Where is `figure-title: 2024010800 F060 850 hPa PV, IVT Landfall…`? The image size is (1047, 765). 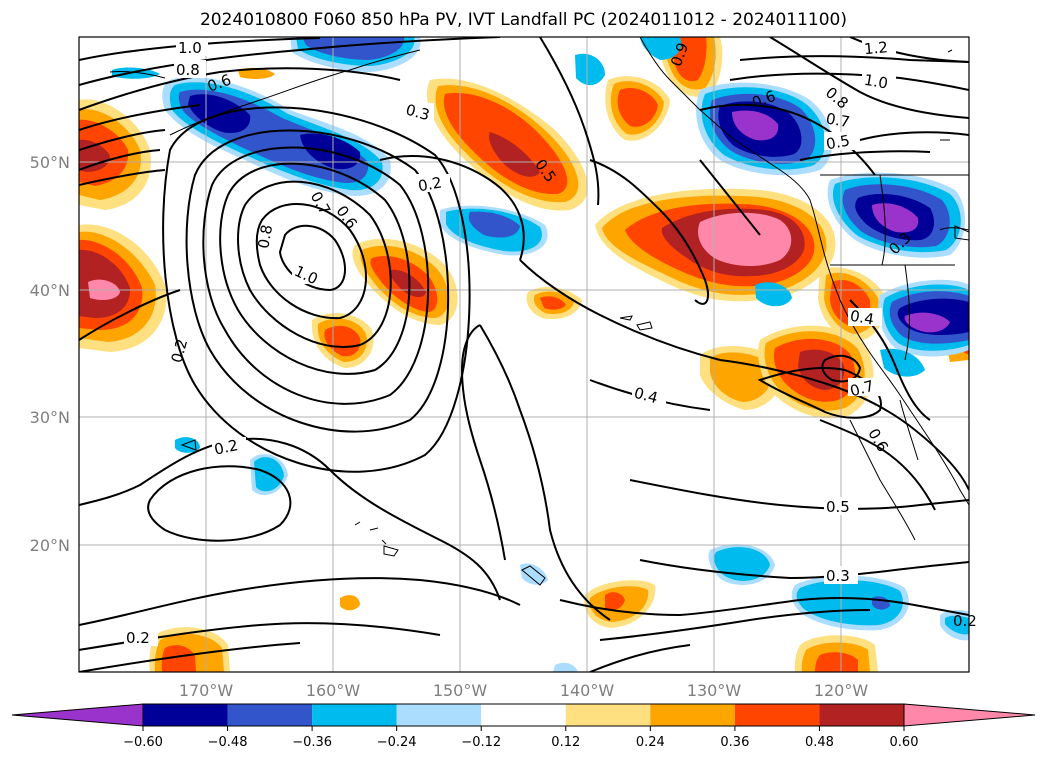 figure-title: 2024010800 F060 850 hPa PV, IVT Landfall… is located at coordinates (523, 20).